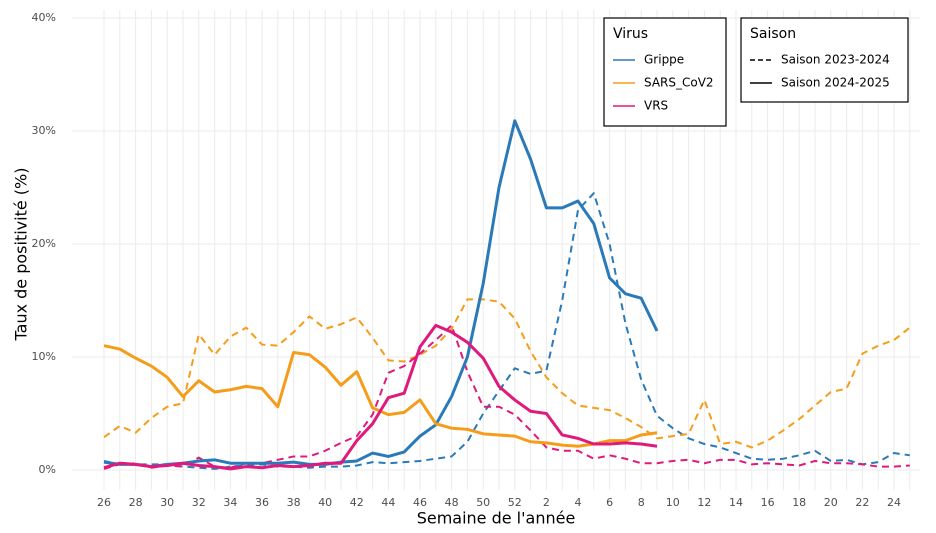  Describe the element at coordinates (609, 502) in the screenshot. I see `x-tick-label: 6` at that location.